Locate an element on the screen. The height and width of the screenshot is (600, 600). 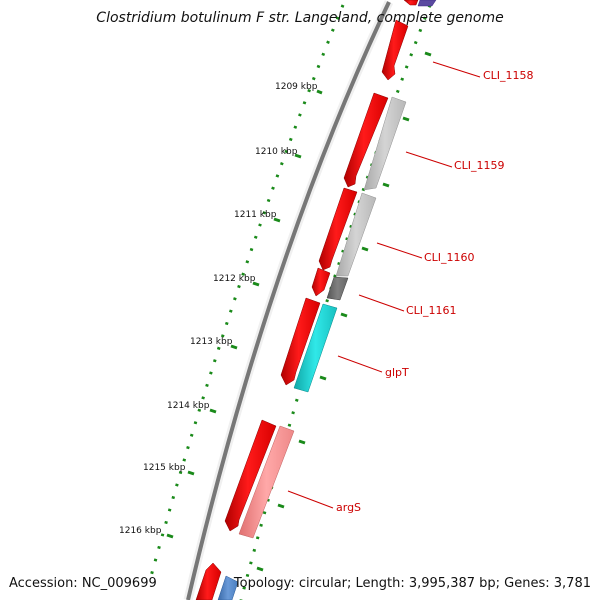
ruler-label-1211: 1211 kbp is located at coordinates (255, 215).